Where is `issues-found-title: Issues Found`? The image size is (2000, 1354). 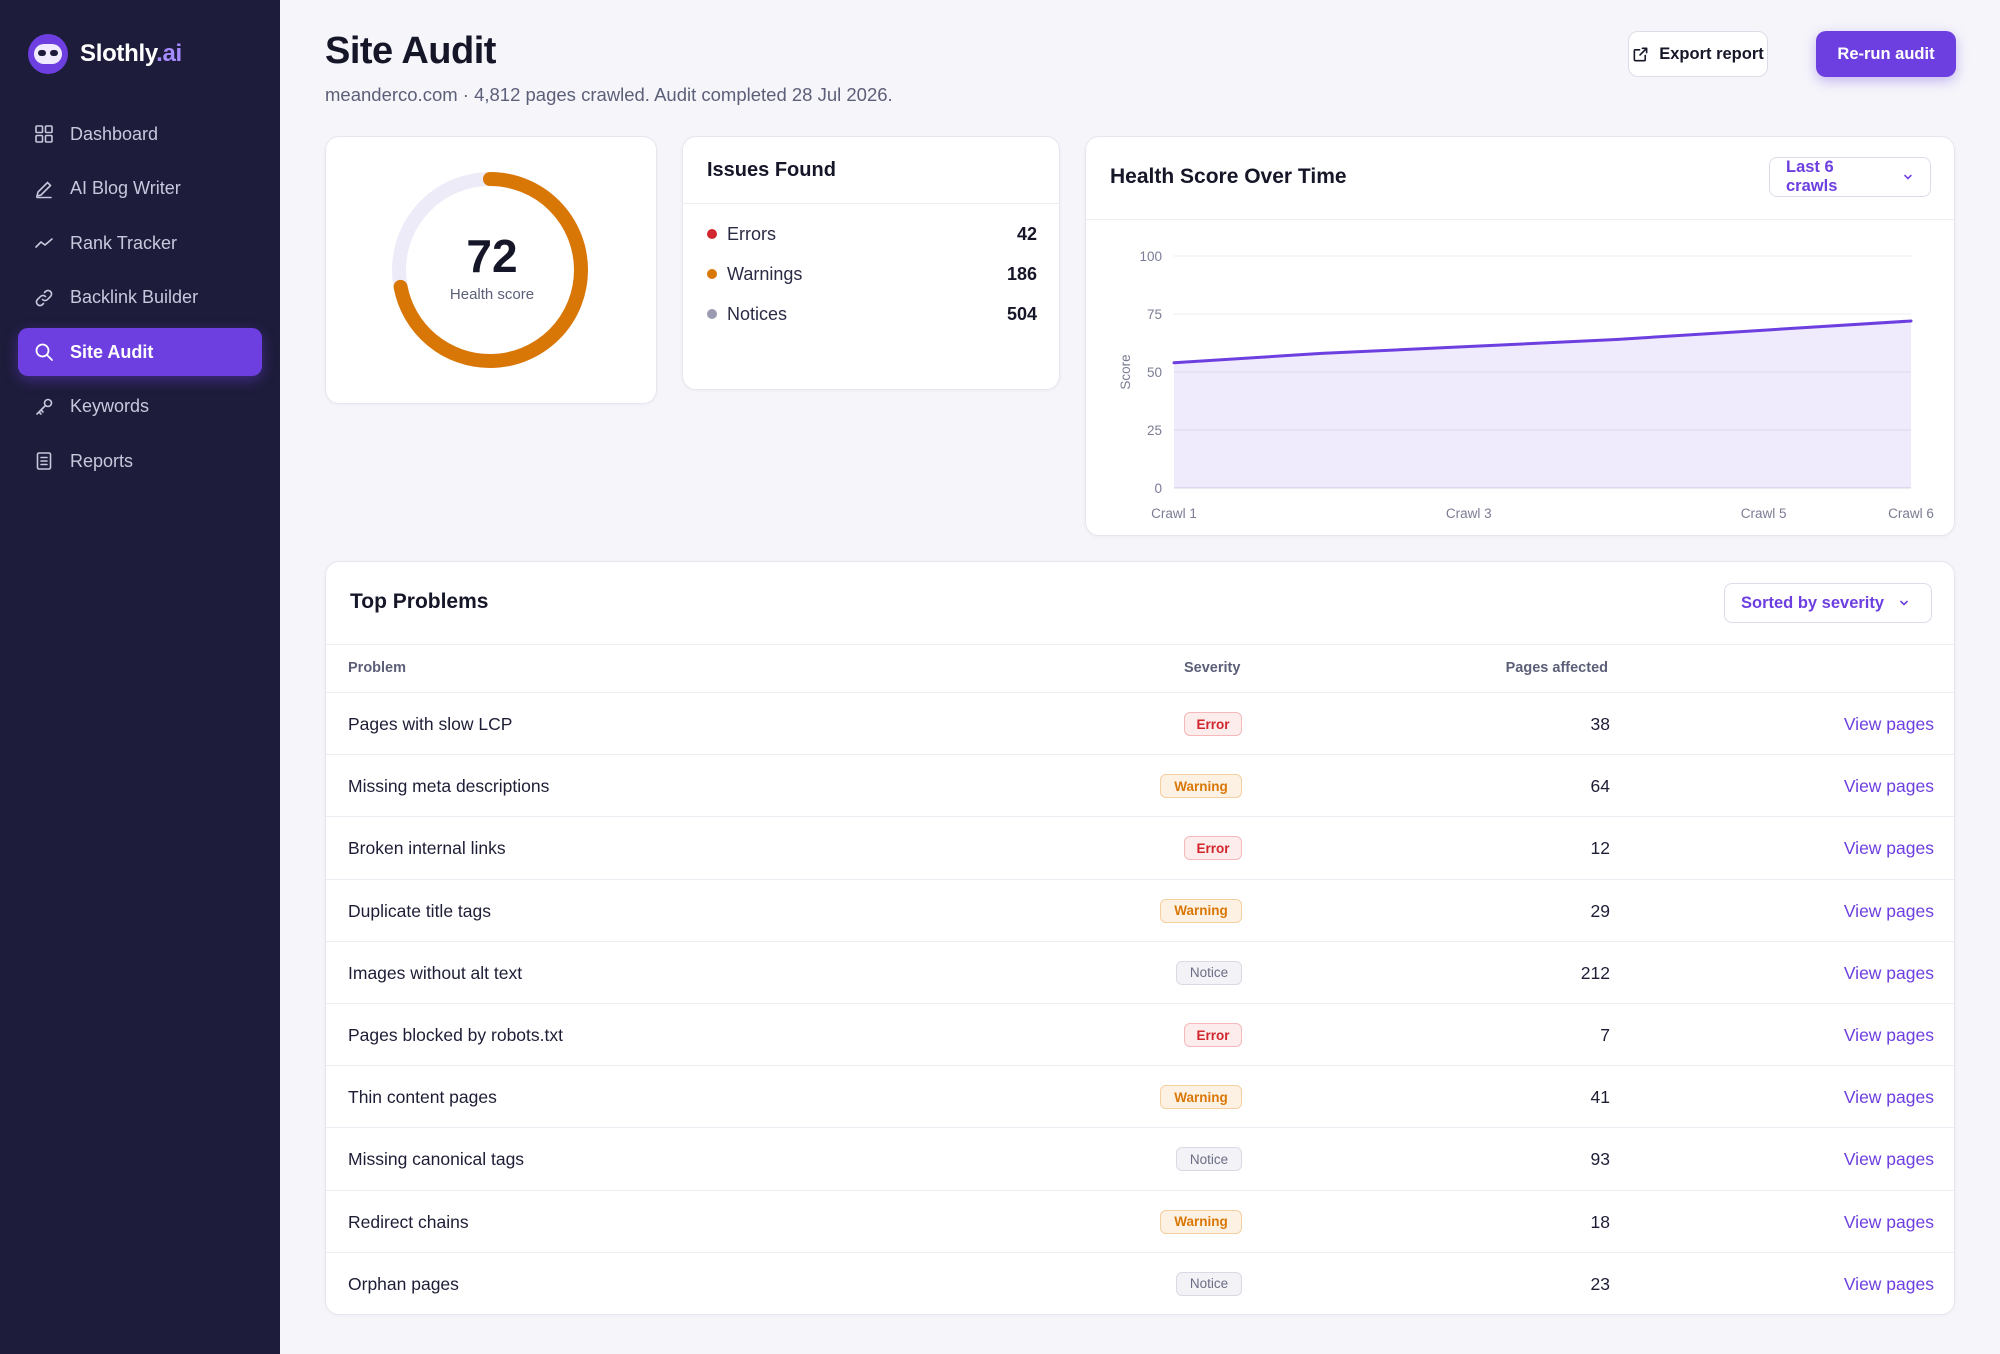 issues-found-title: Issues Found is located at coordinates (771, 170).